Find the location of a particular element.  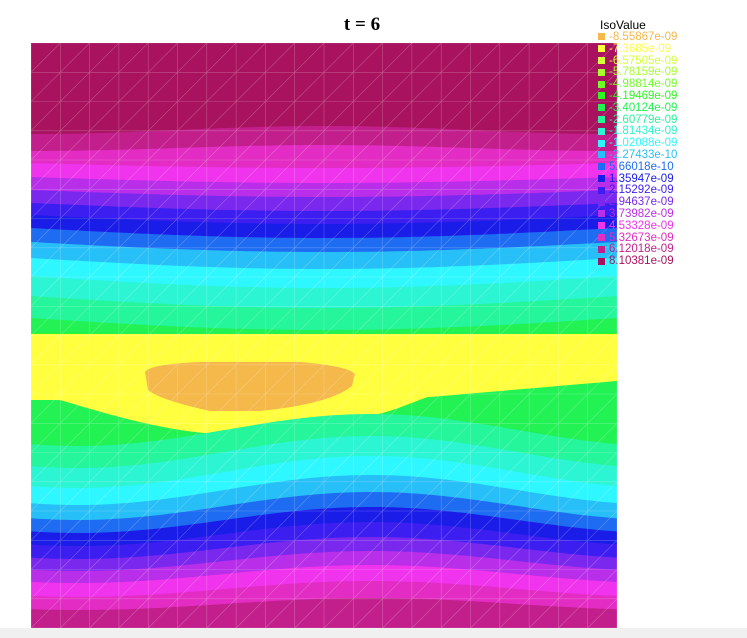

legend-label: -2.27433e-10 is located at coordinates (643, 154).